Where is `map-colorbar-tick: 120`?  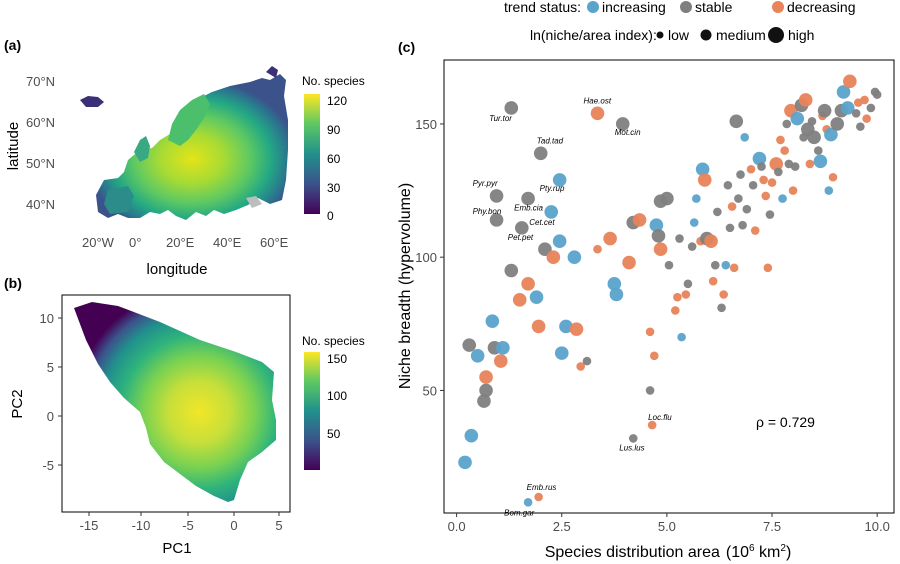
map-colorbar-tick: 120 is located at coordinates (337, 101).